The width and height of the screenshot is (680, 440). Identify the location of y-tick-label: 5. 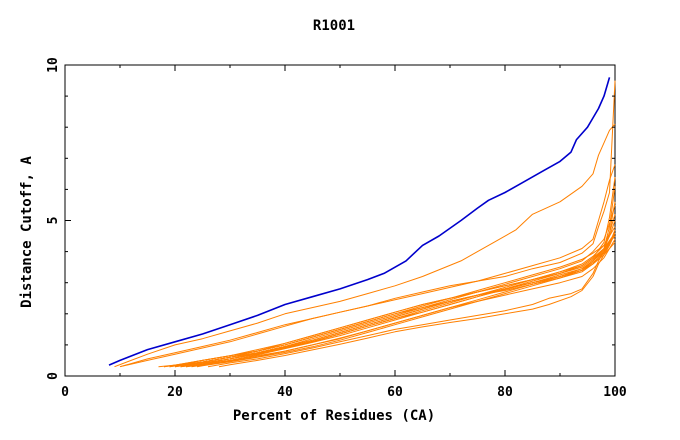
(53, 221).